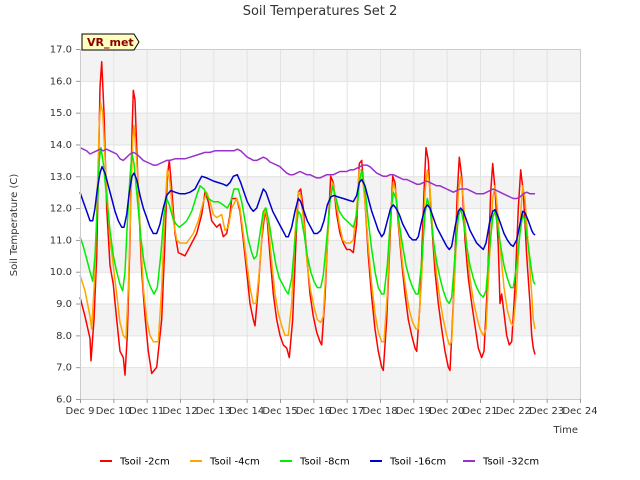 The width and height of the screenshot is (640, 480). I want to click on x-tick-label: Dec 22, so click(513, 411).